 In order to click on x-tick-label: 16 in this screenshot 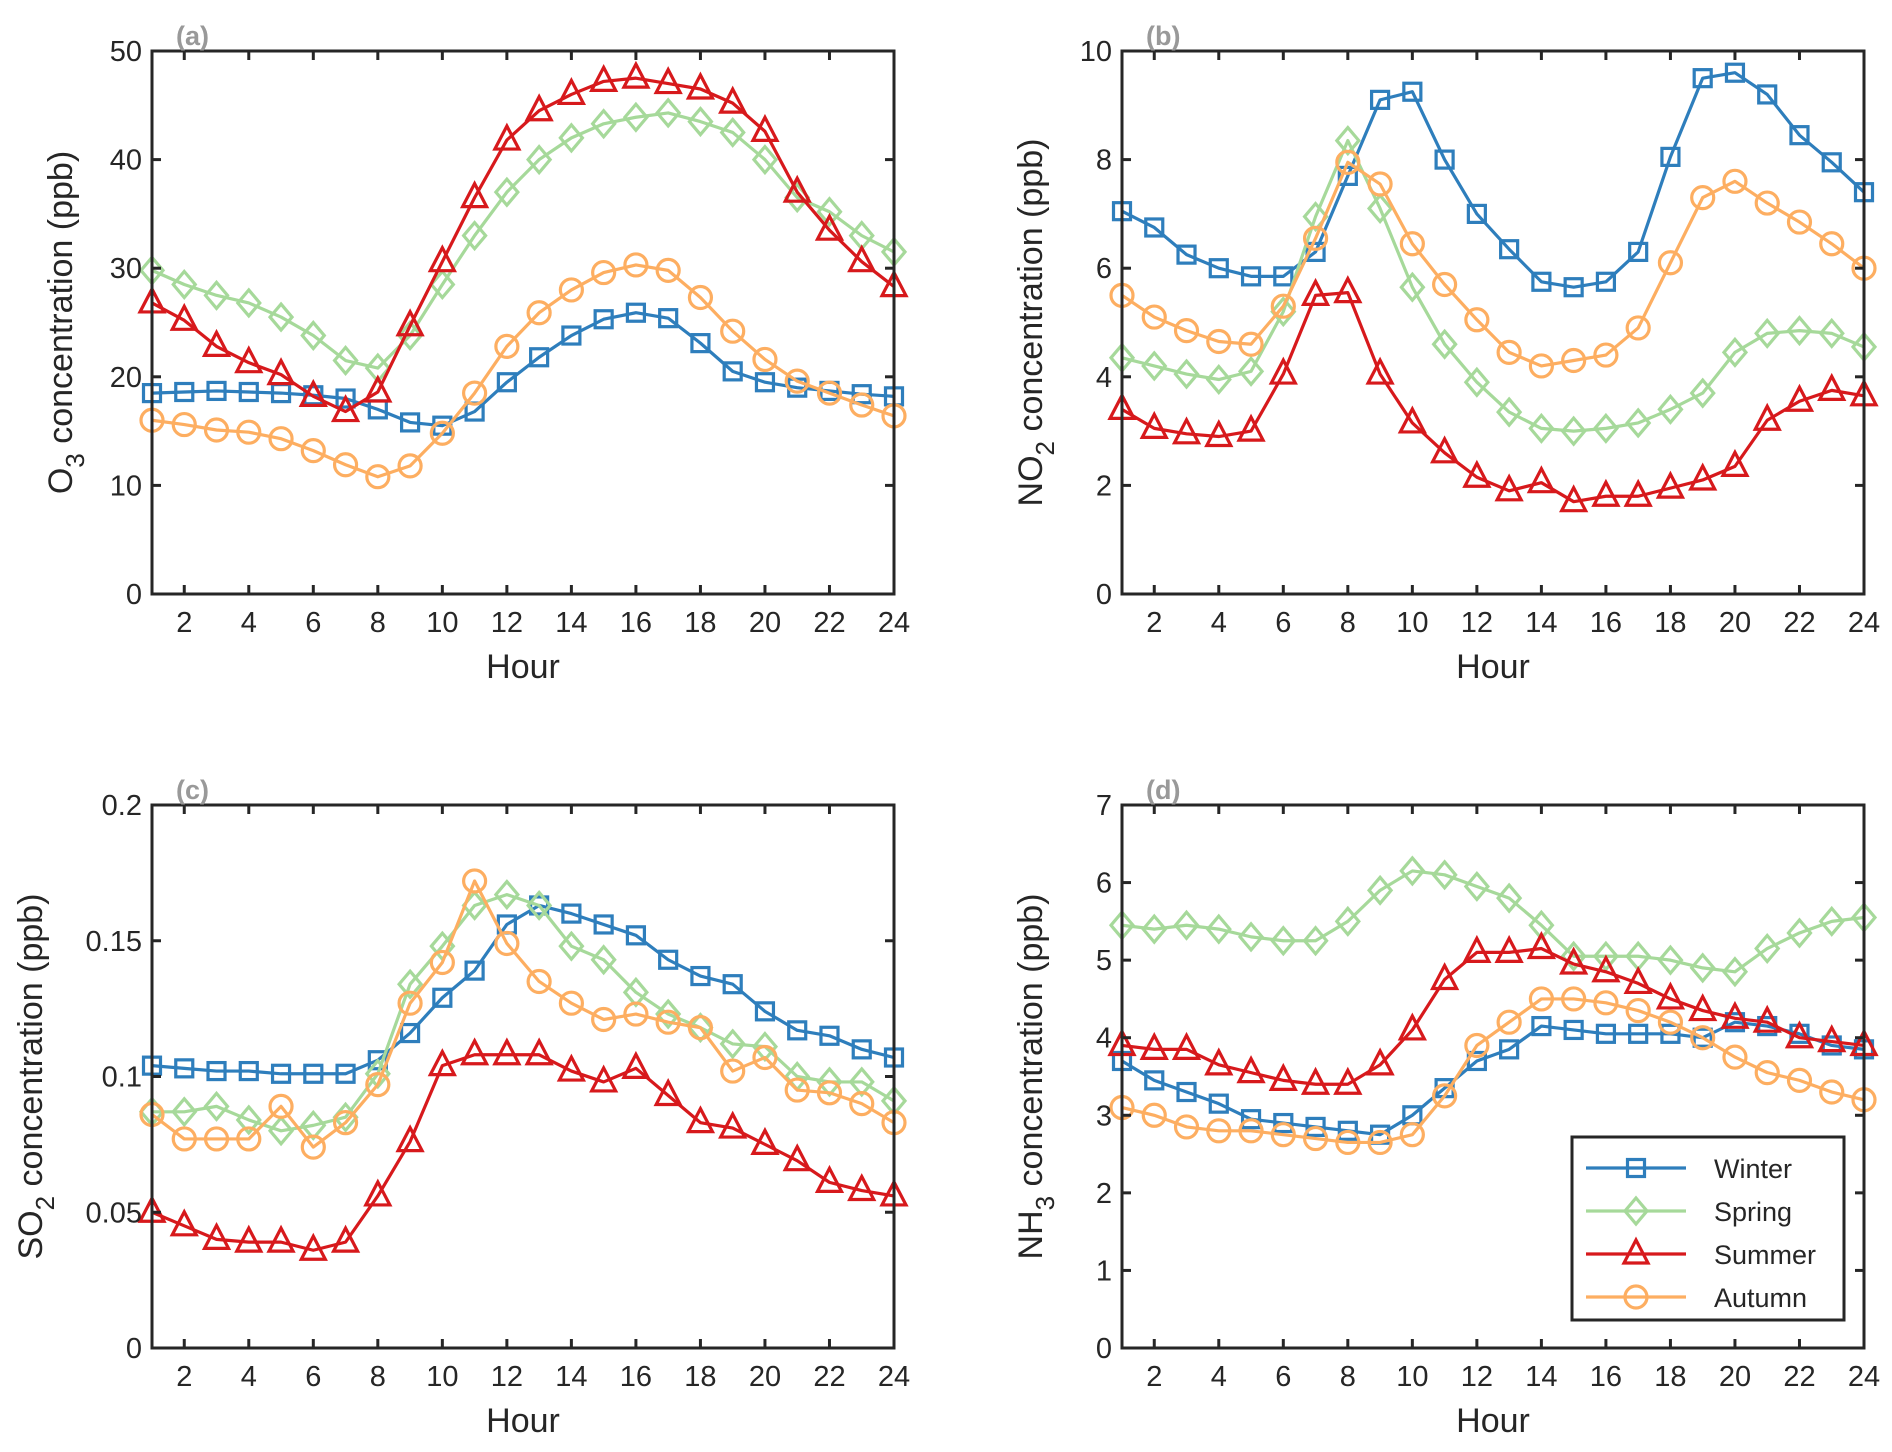, I will do `click(1606, 1377)`.